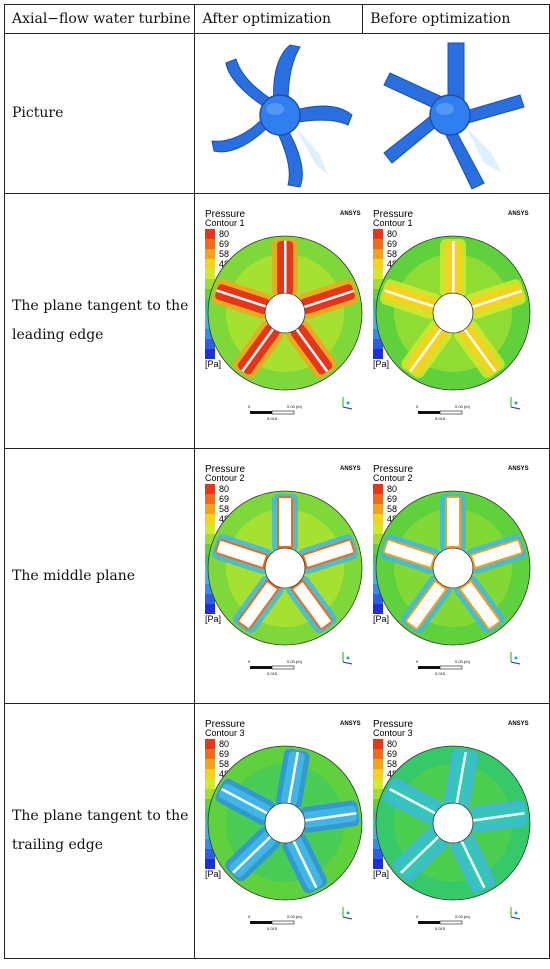 The height and width of the screenshot is (969, 550). I want to click on picture-cell, so click(372, 113).